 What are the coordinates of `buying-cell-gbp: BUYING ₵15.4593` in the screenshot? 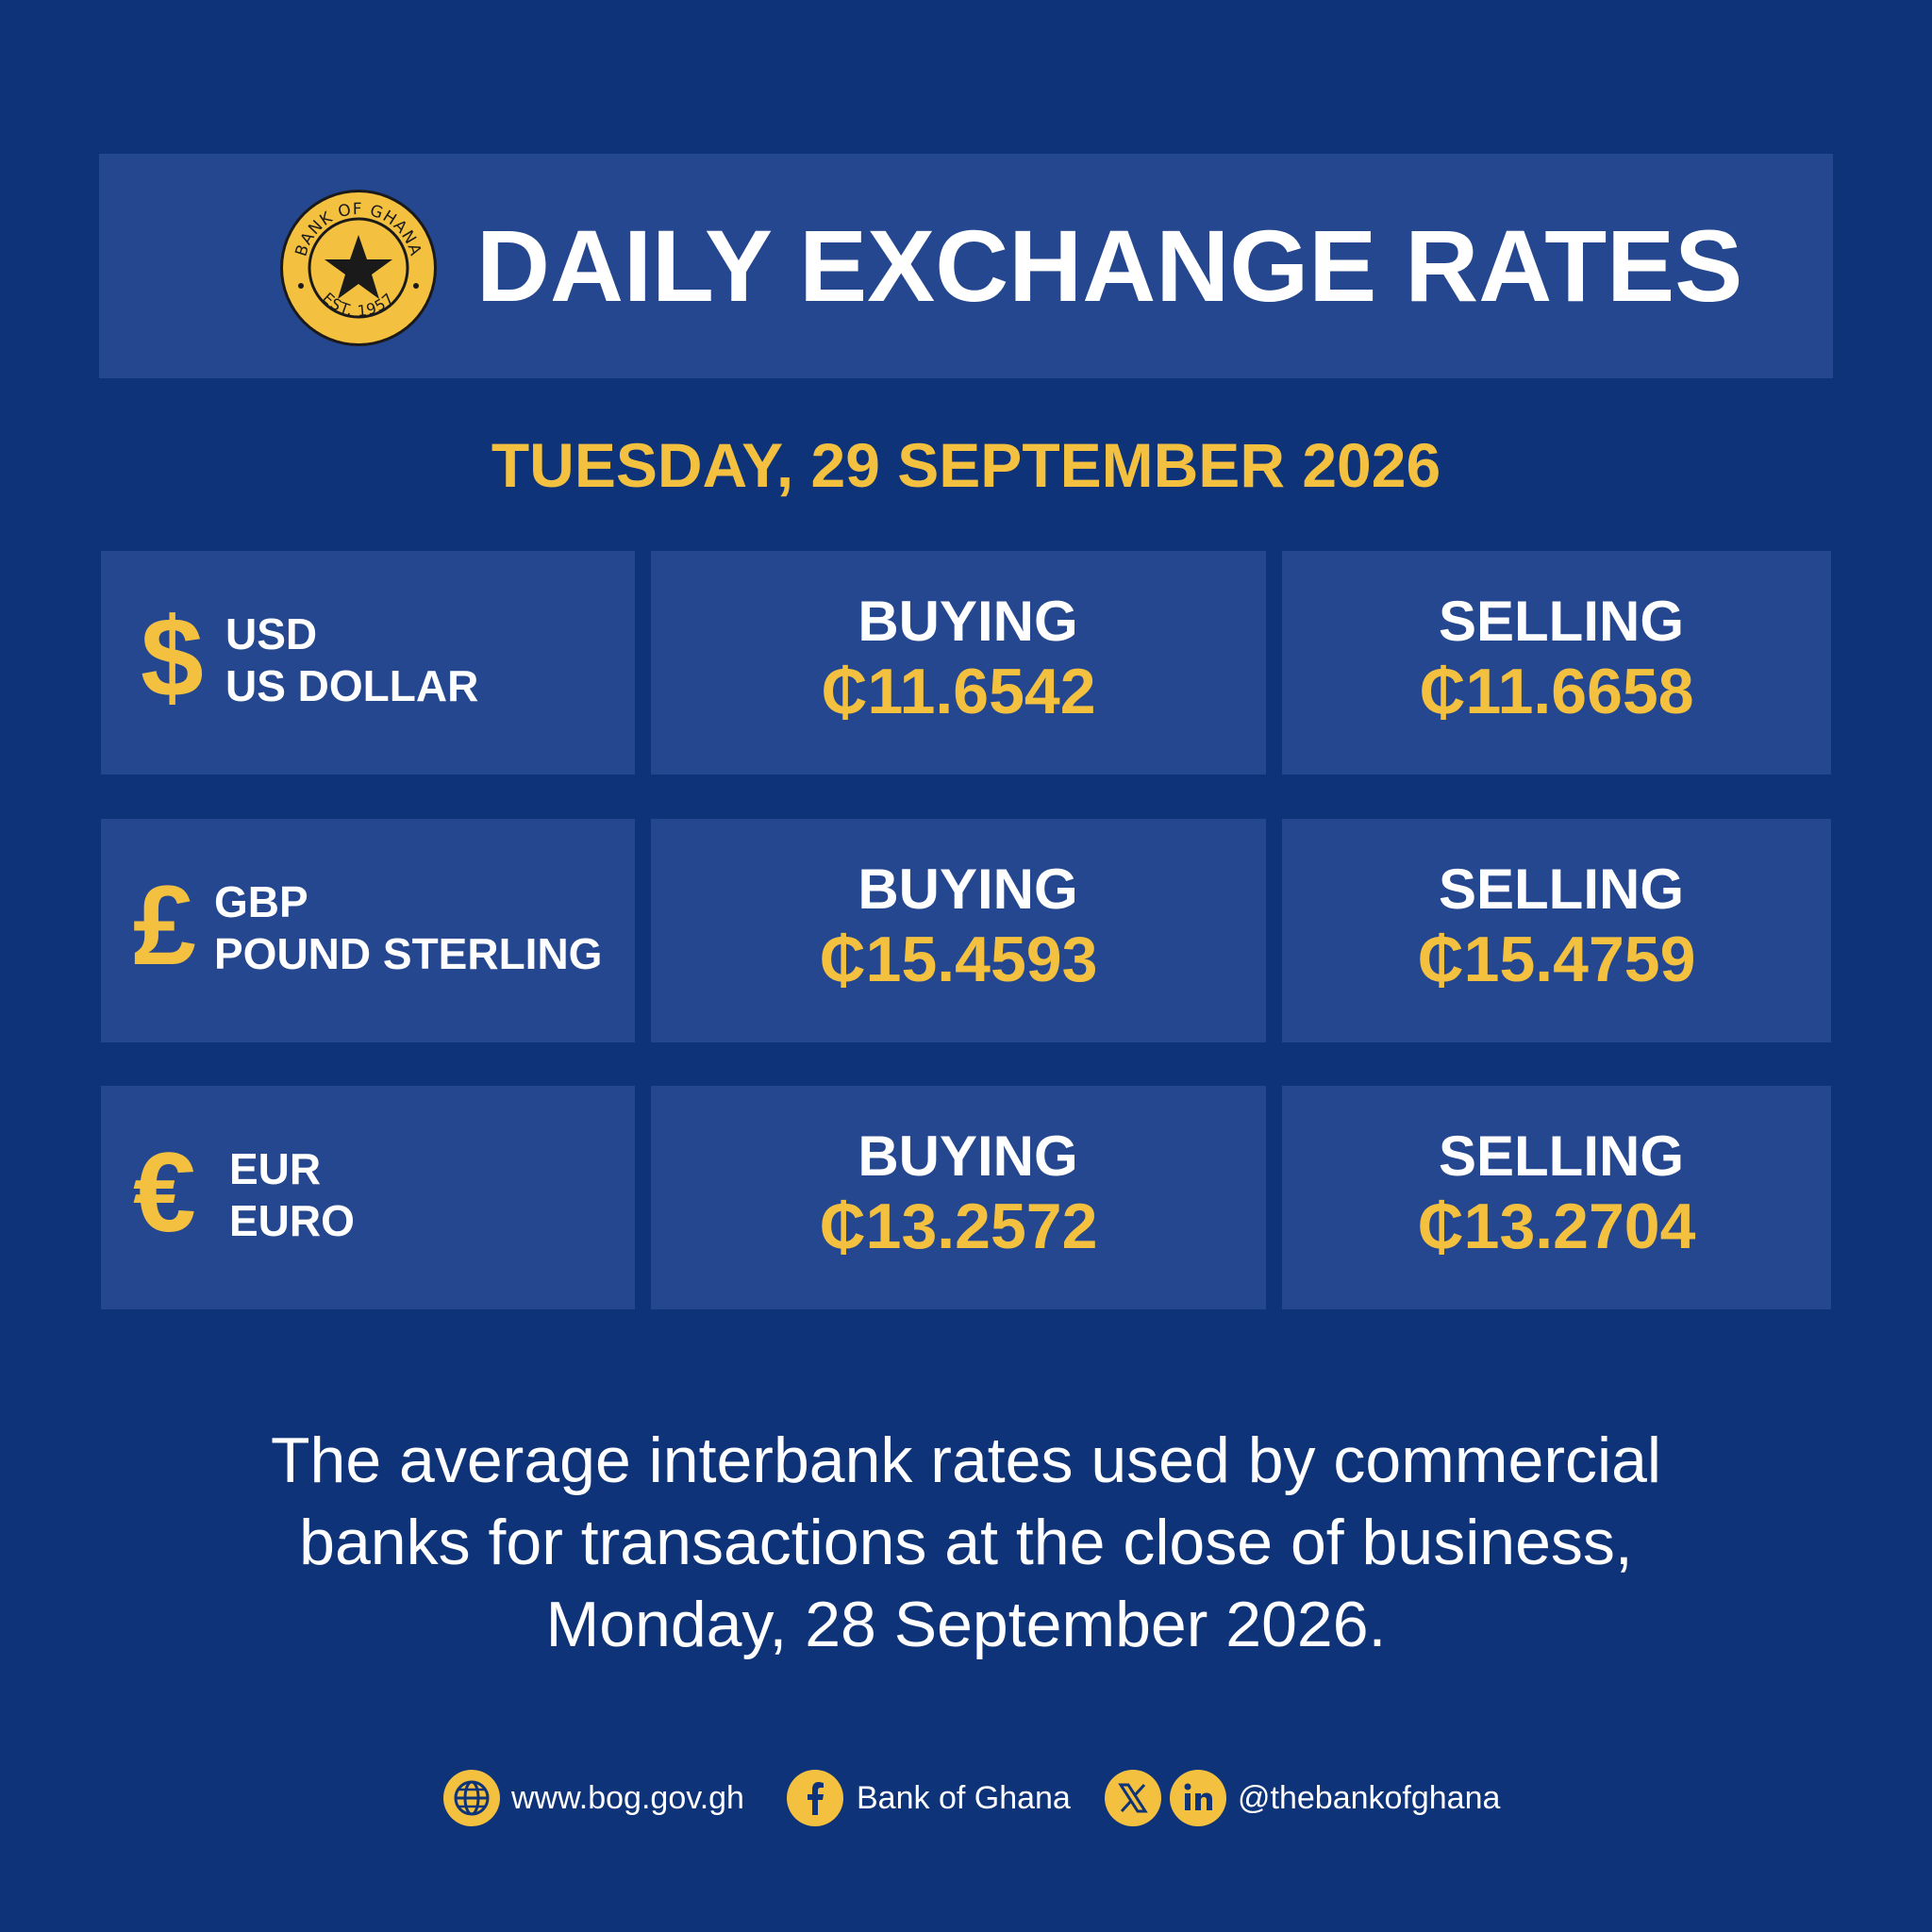 It's located at (959, 931).